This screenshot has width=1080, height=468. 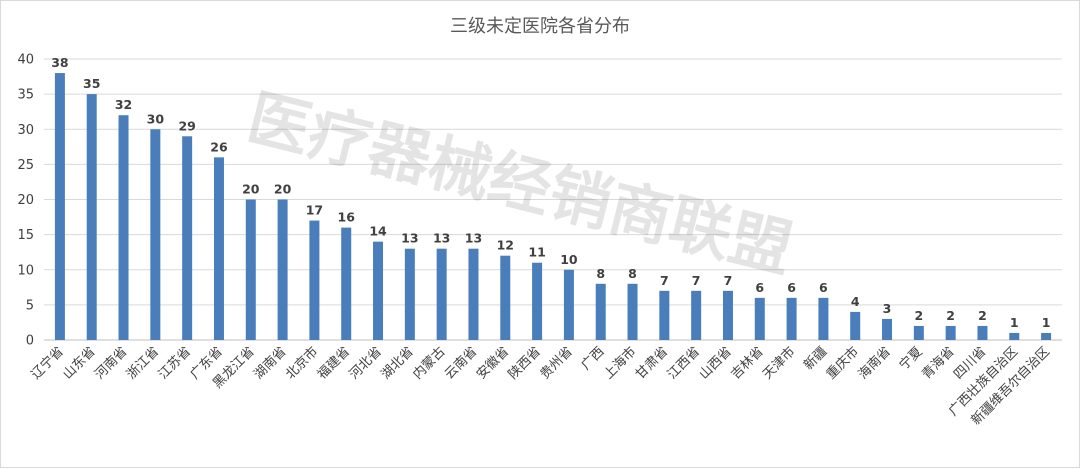 What do you see at coordinates (123, 104) in the screenshot?
I see `data-label: 32` at bounding box center [123, 104].